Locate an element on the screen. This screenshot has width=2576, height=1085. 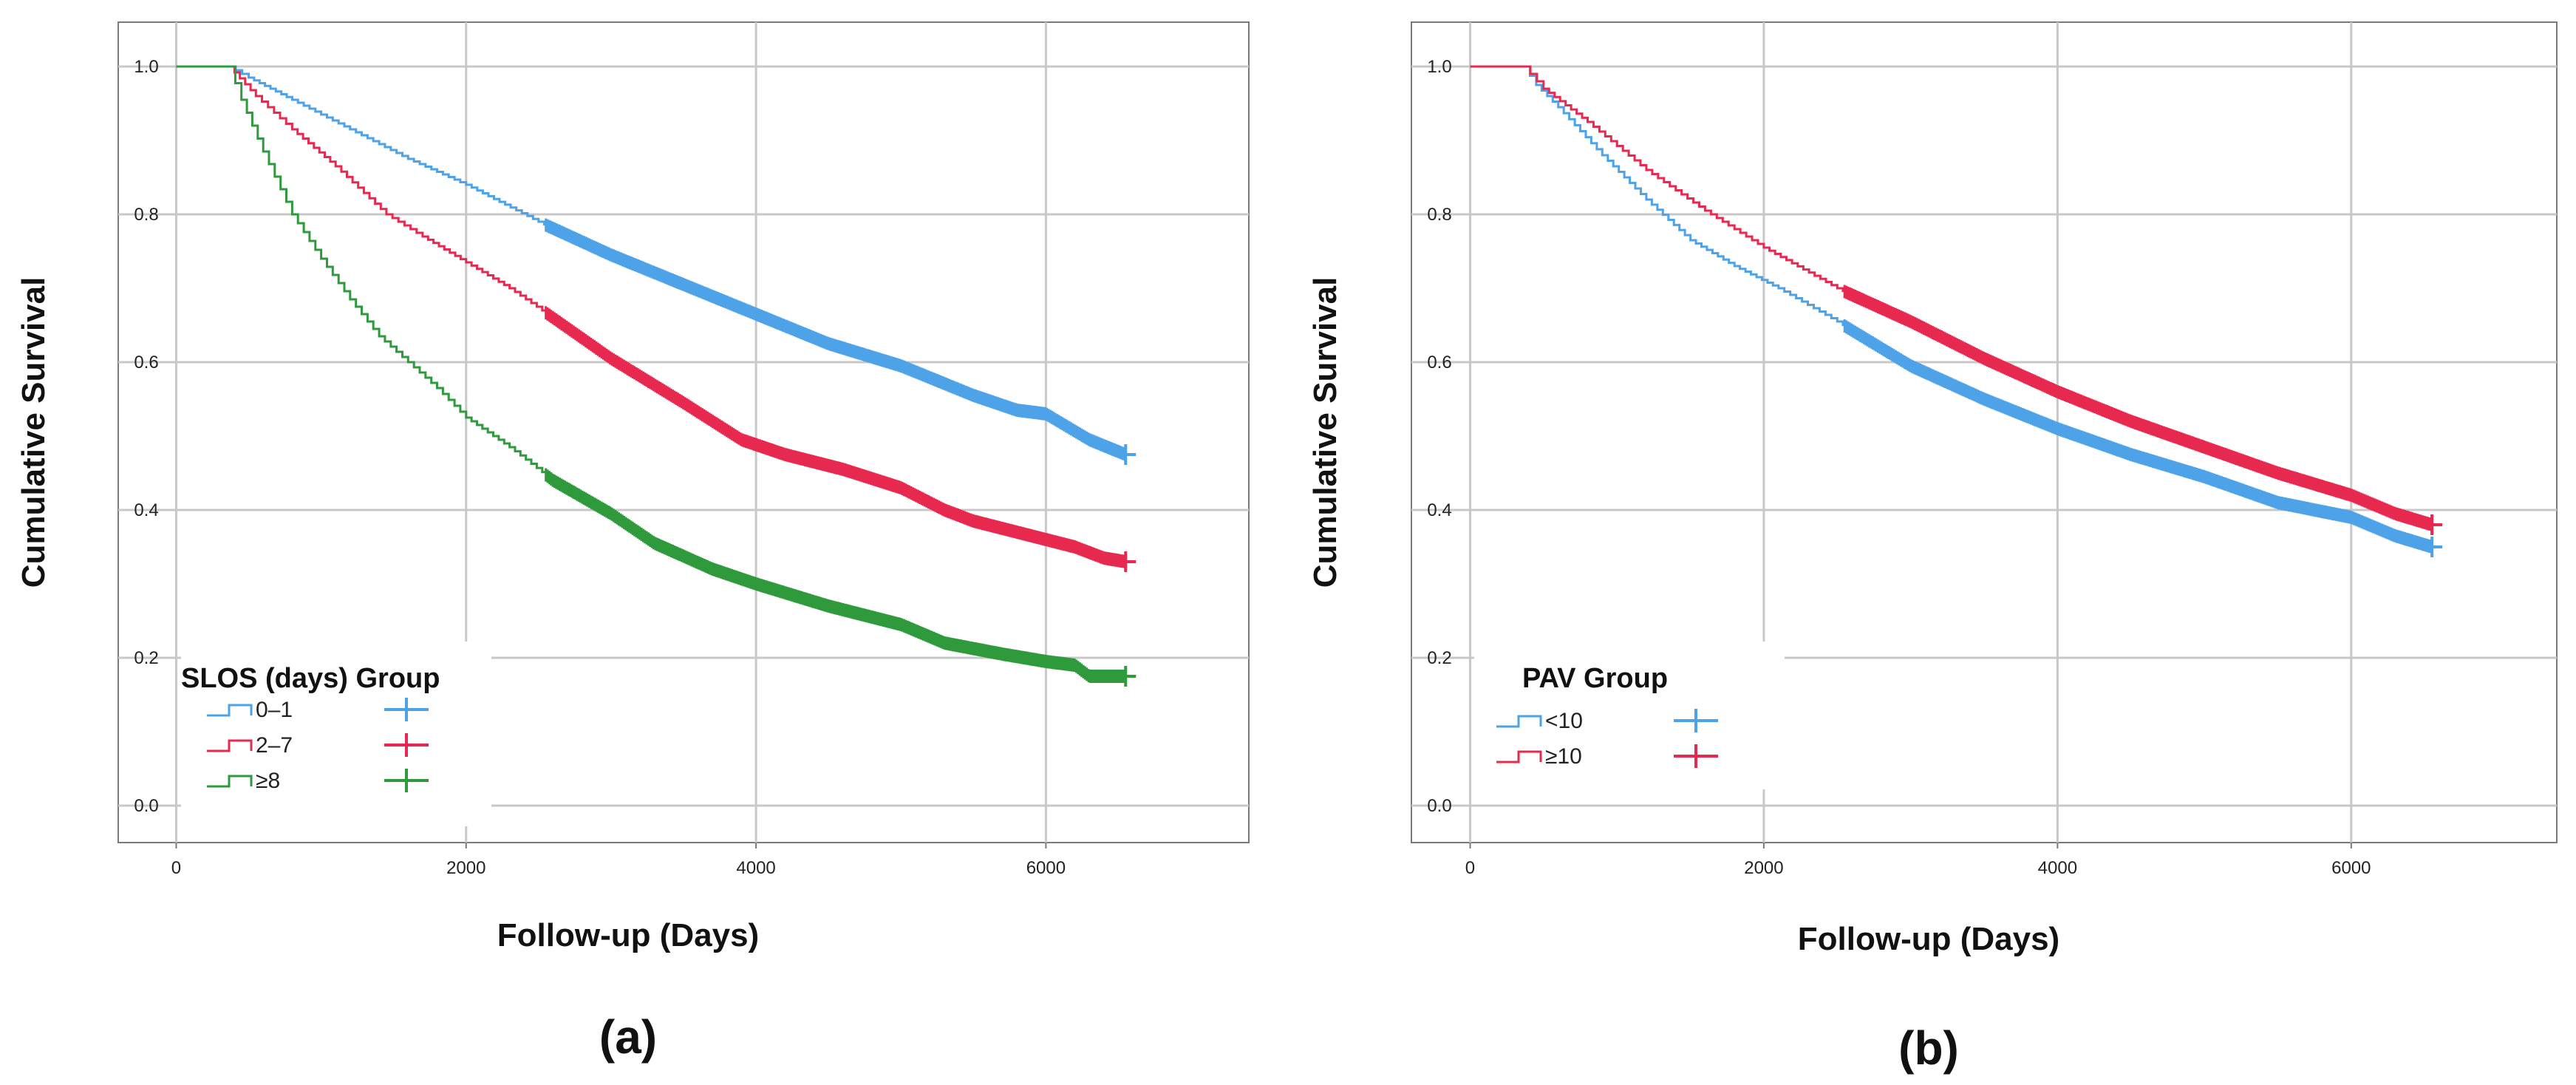
legend-label: ≥10 is located at coordinates (1563, 756).